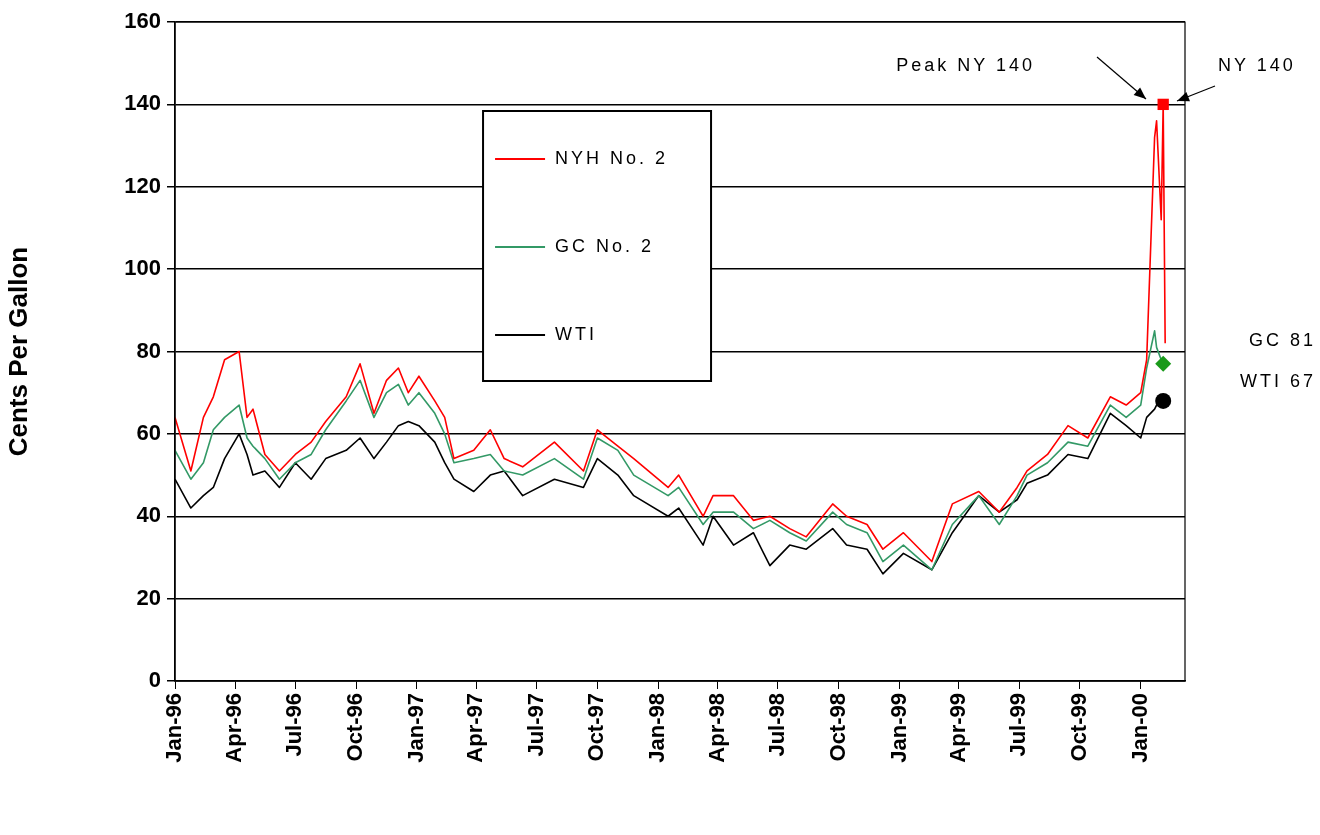  I want to click on x-tick-label: Oct-97, so click(596, 727).